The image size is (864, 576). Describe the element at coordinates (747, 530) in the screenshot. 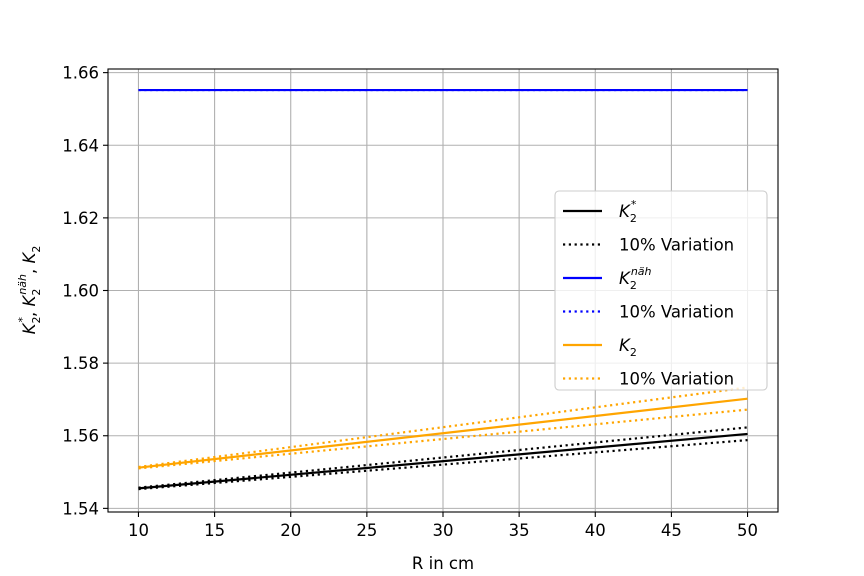

I see `x-tick-label: 50` at that location.